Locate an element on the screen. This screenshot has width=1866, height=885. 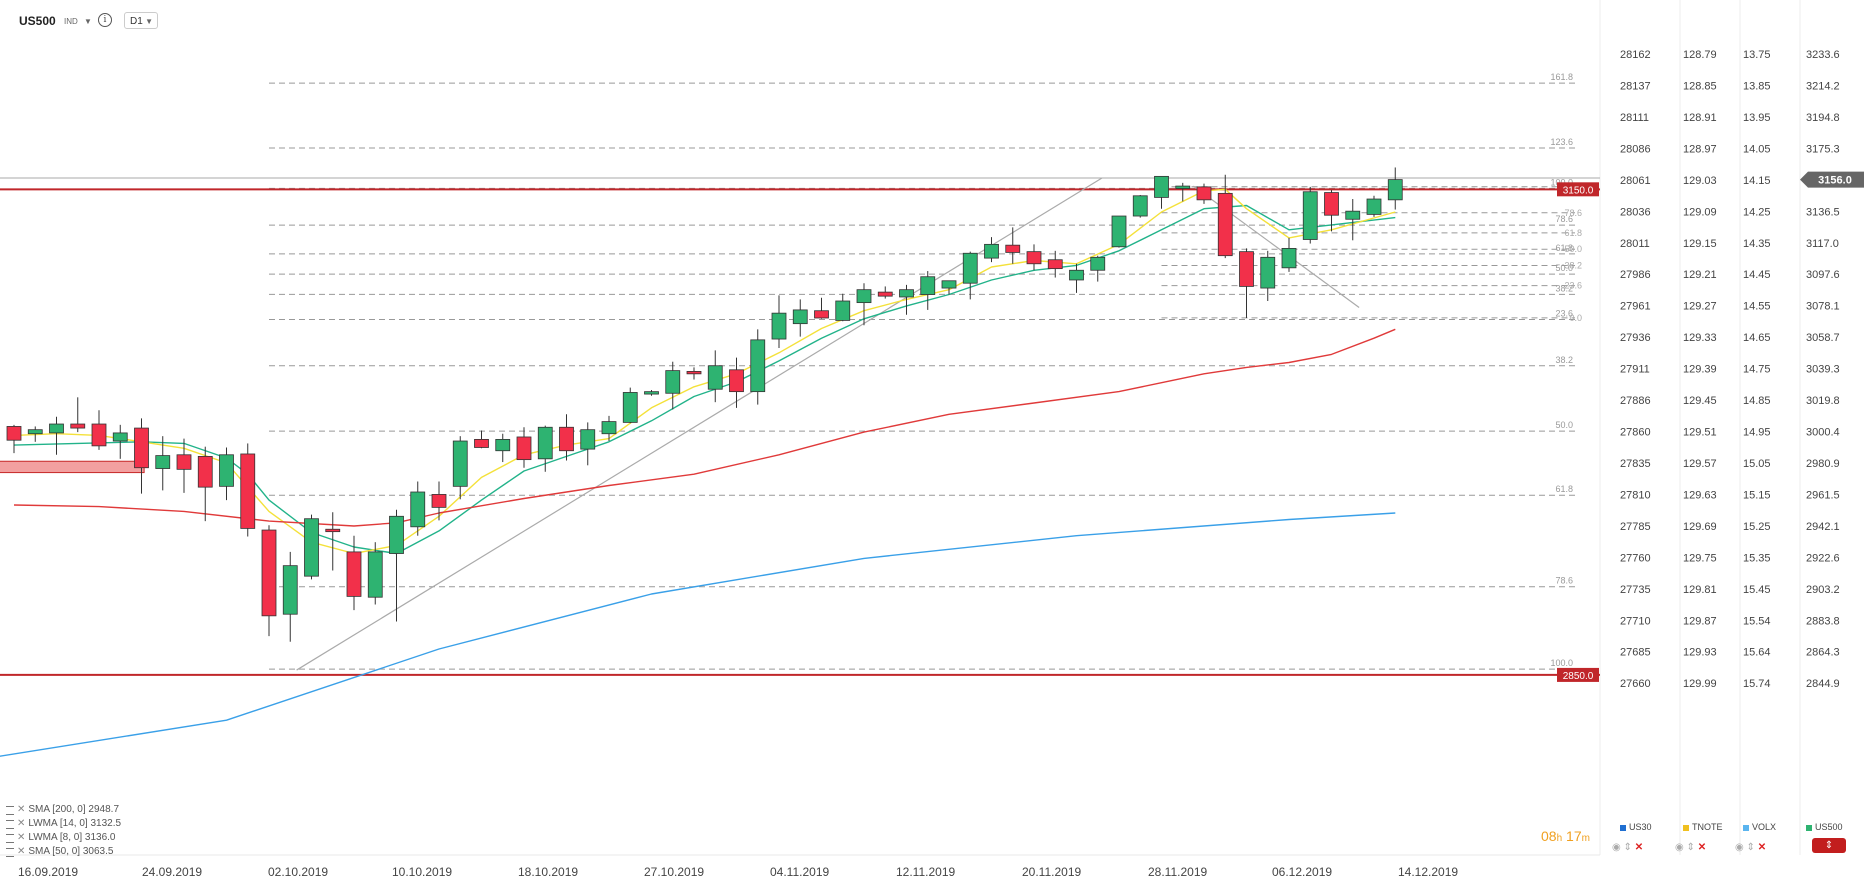
price-tick-label: 15.15 is located at coordinates (1757, 495).